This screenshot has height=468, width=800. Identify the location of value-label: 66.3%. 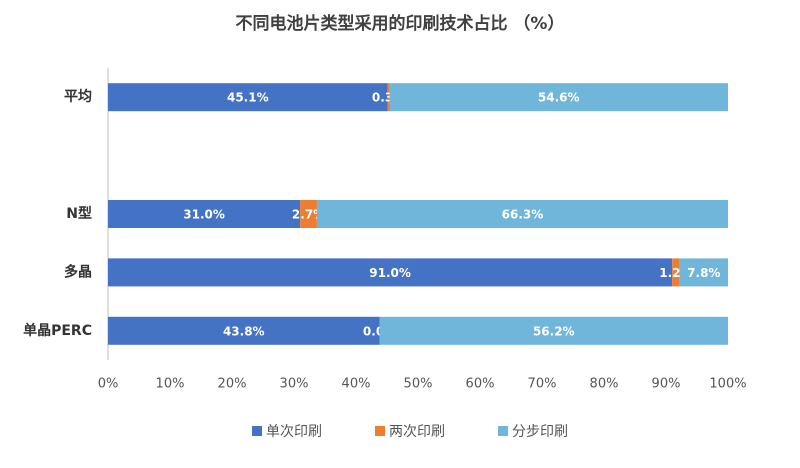
(523, 215).